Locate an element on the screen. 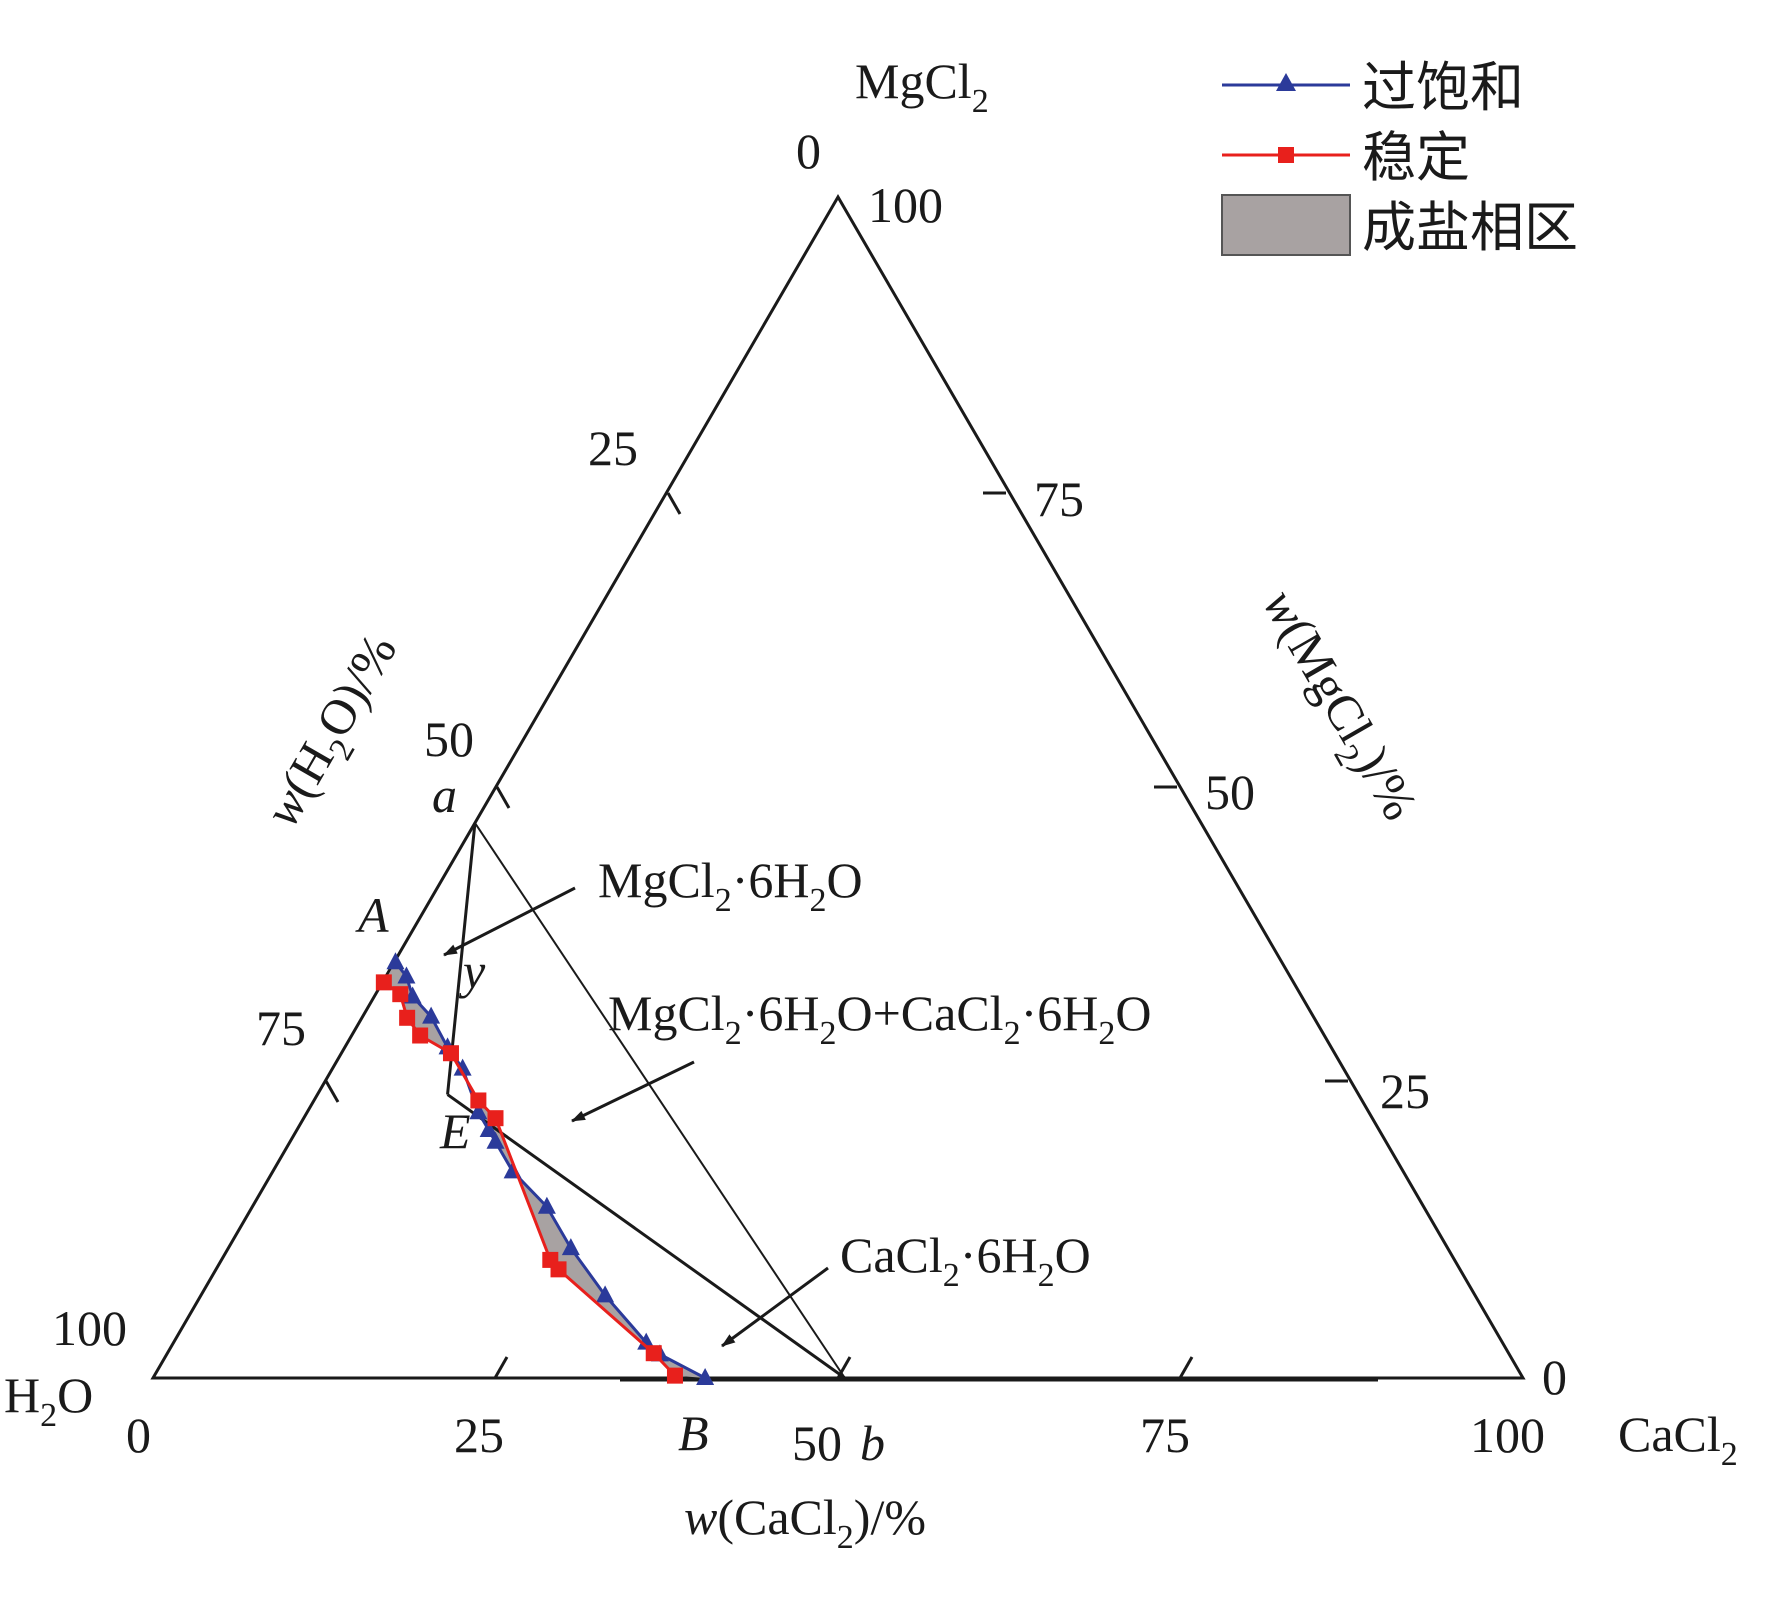 The width and height of the screenshot is (1772, 1600). legend: 过饱和 稳定 成盐相区 is located at coordinates (1399, 157).